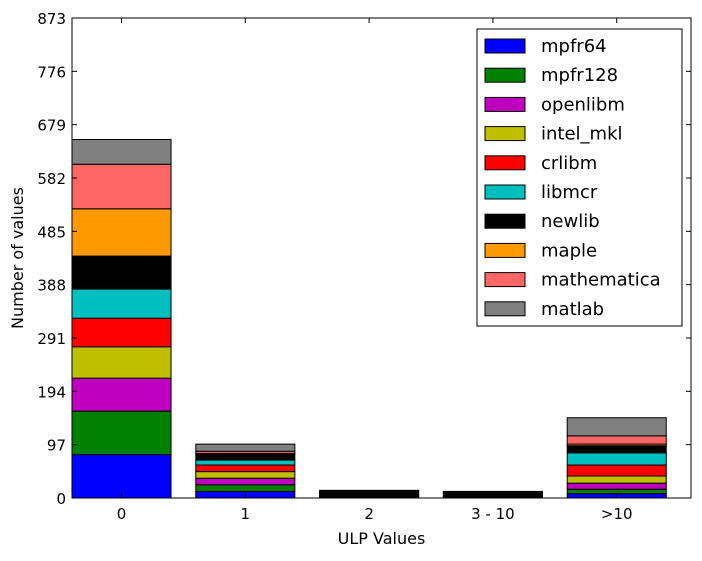  I want to click on y-tick-label: 776, so click(51, 72).